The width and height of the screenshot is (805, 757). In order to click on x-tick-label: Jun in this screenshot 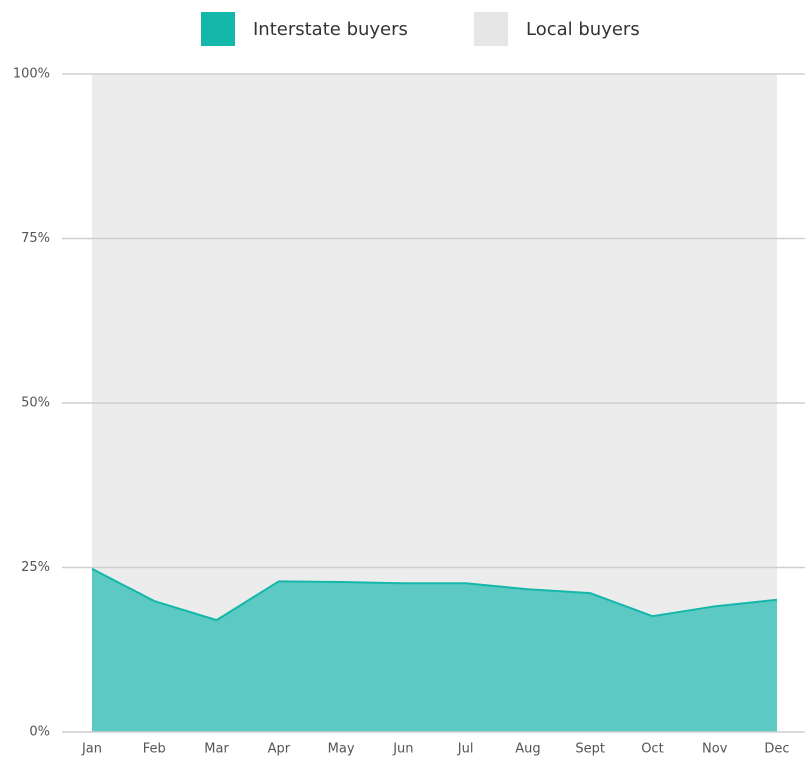, I will do `click(402, 749)`.